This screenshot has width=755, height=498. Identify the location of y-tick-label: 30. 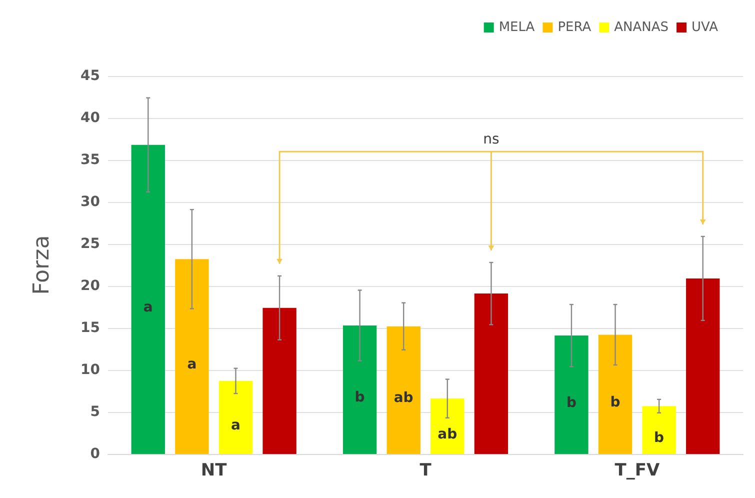
(90, 202).